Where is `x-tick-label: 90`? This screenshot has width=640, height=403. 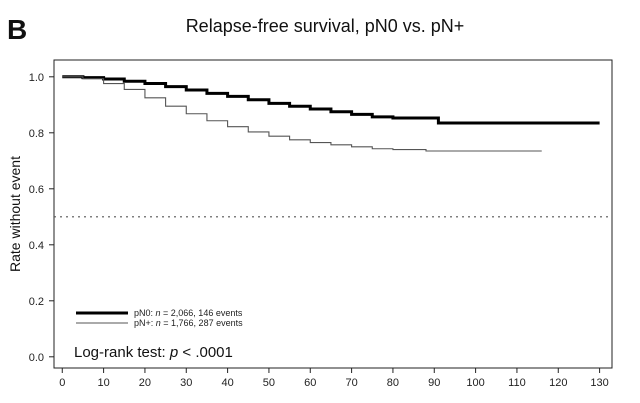
x-tick-label: 90 is located at coordinates (434, 383).